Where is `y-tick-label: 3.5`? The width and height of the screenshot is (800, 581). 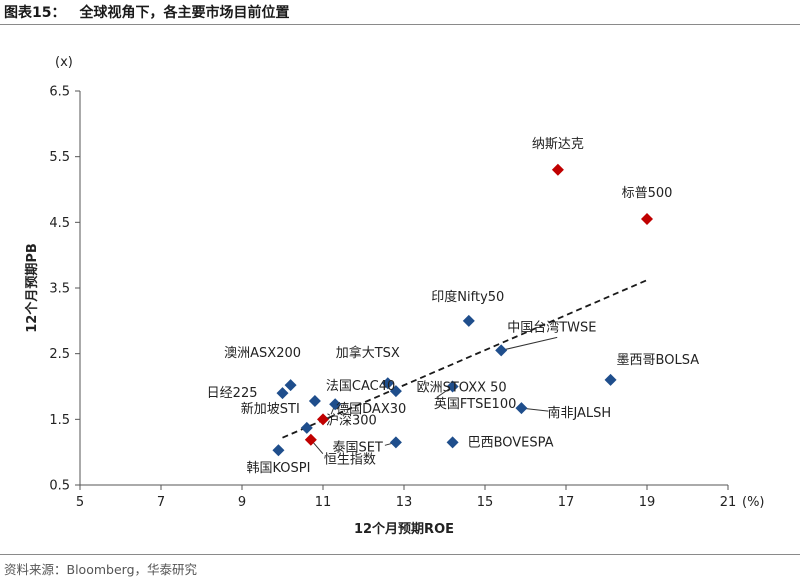
y-tick-label: 3.5 is located at coordinates (59, 289).